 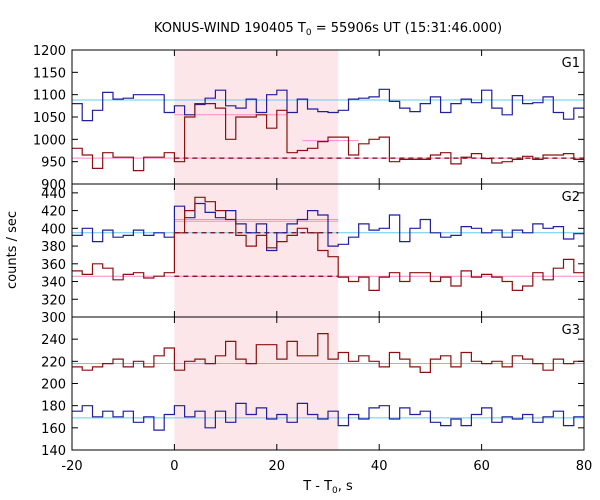 What do you see at coordinates (53, 451) in the screenshot?
I see `y-tick-label: 140` at bounding box center [53, 451].